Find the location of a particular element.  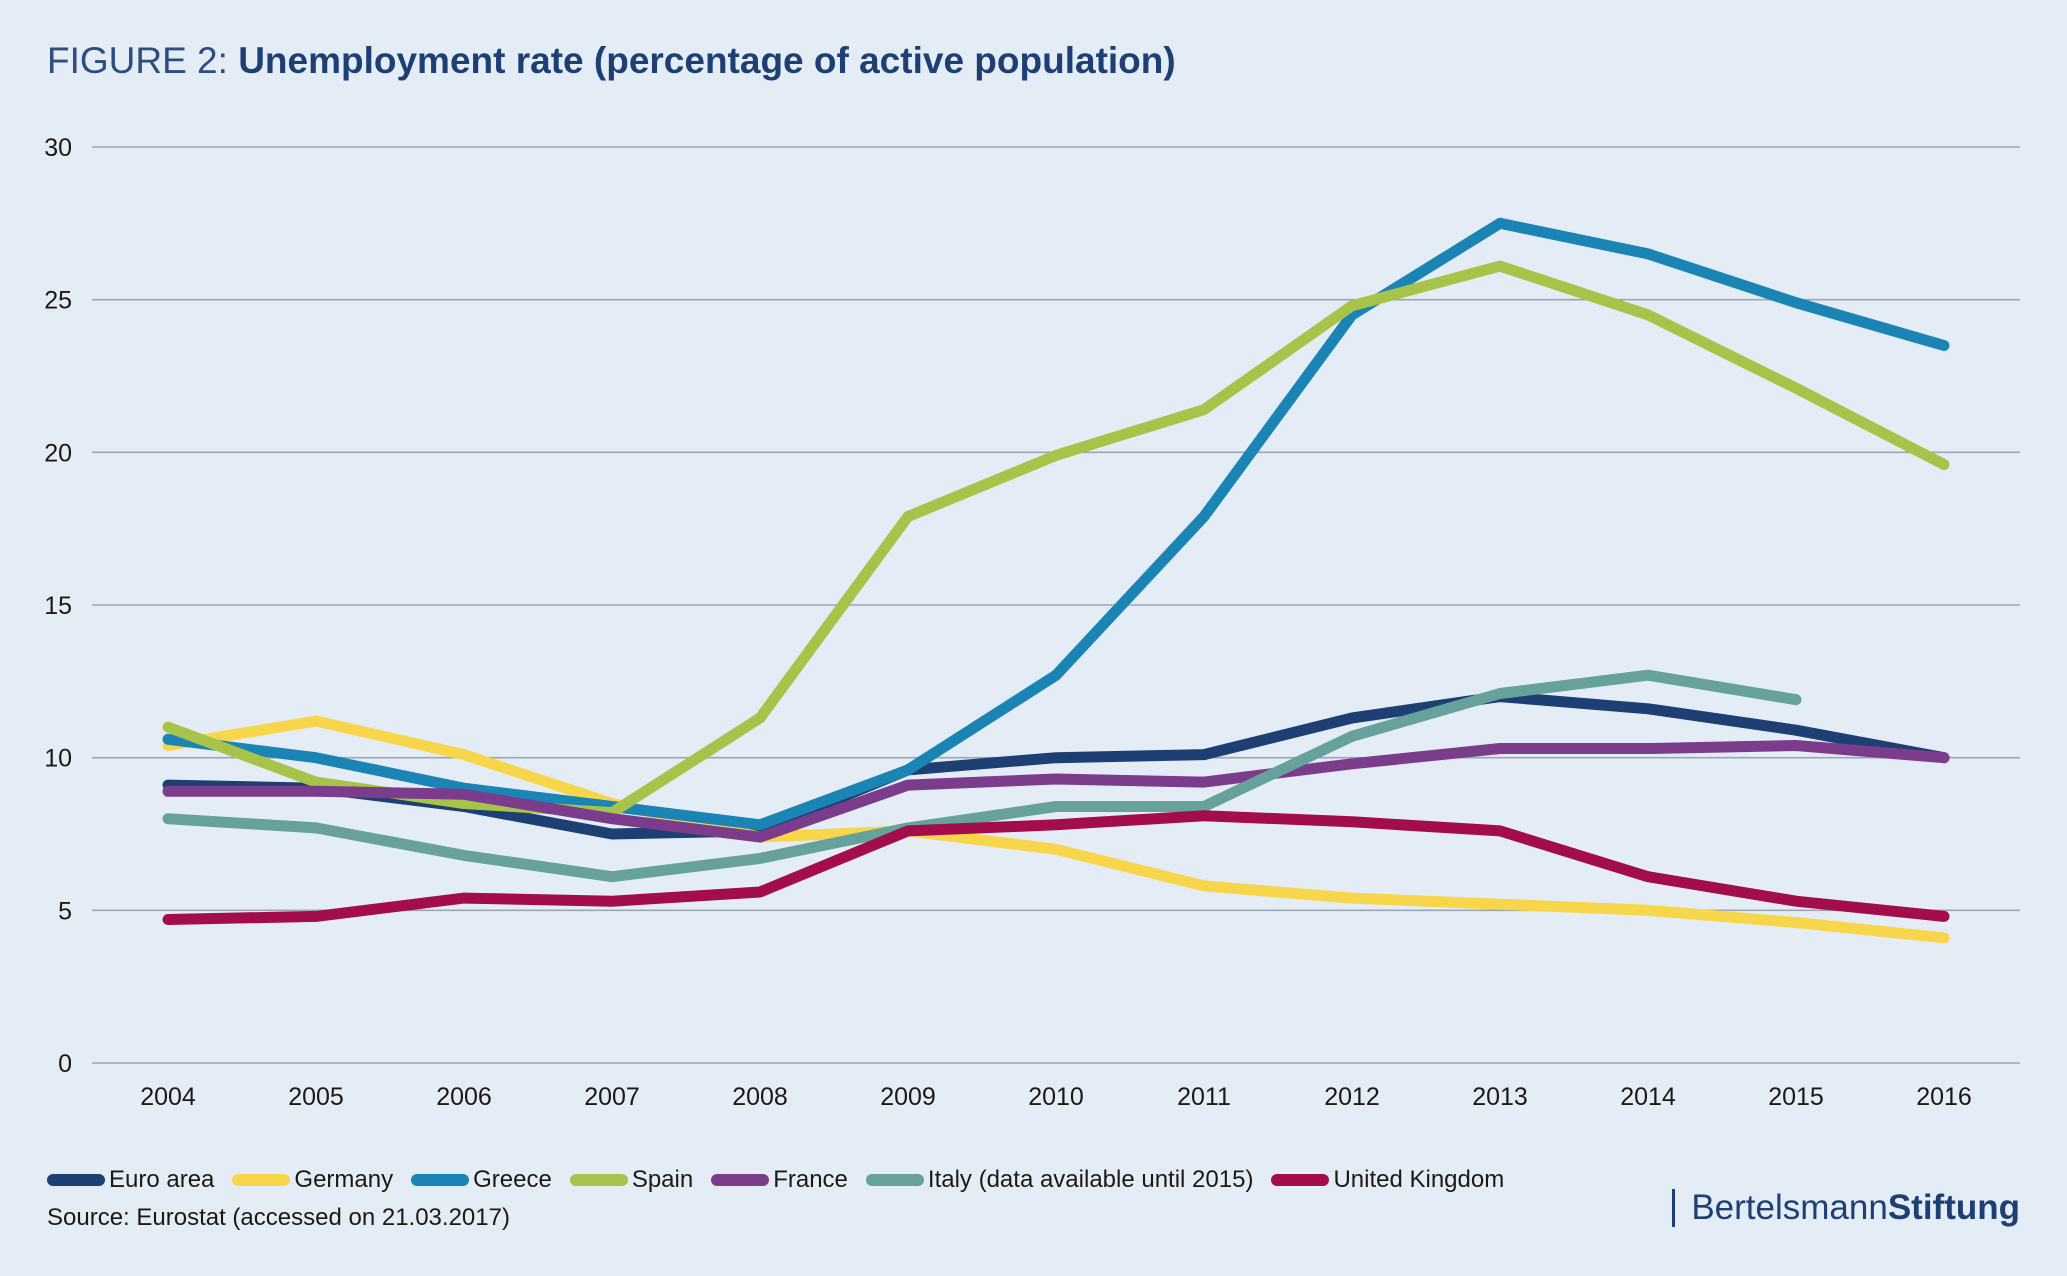

x-tick-label: 2014 is located at coordinates (1648, 1097).